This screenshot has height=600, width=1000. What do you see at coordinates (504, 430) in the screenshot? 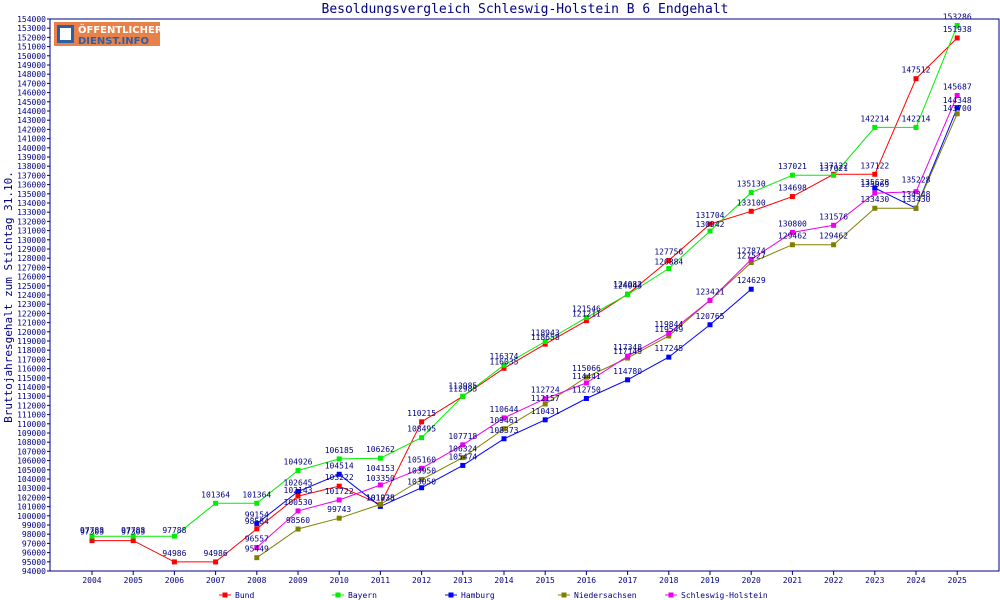
I see `data-label: 108373` at bounding box center [504, 430].